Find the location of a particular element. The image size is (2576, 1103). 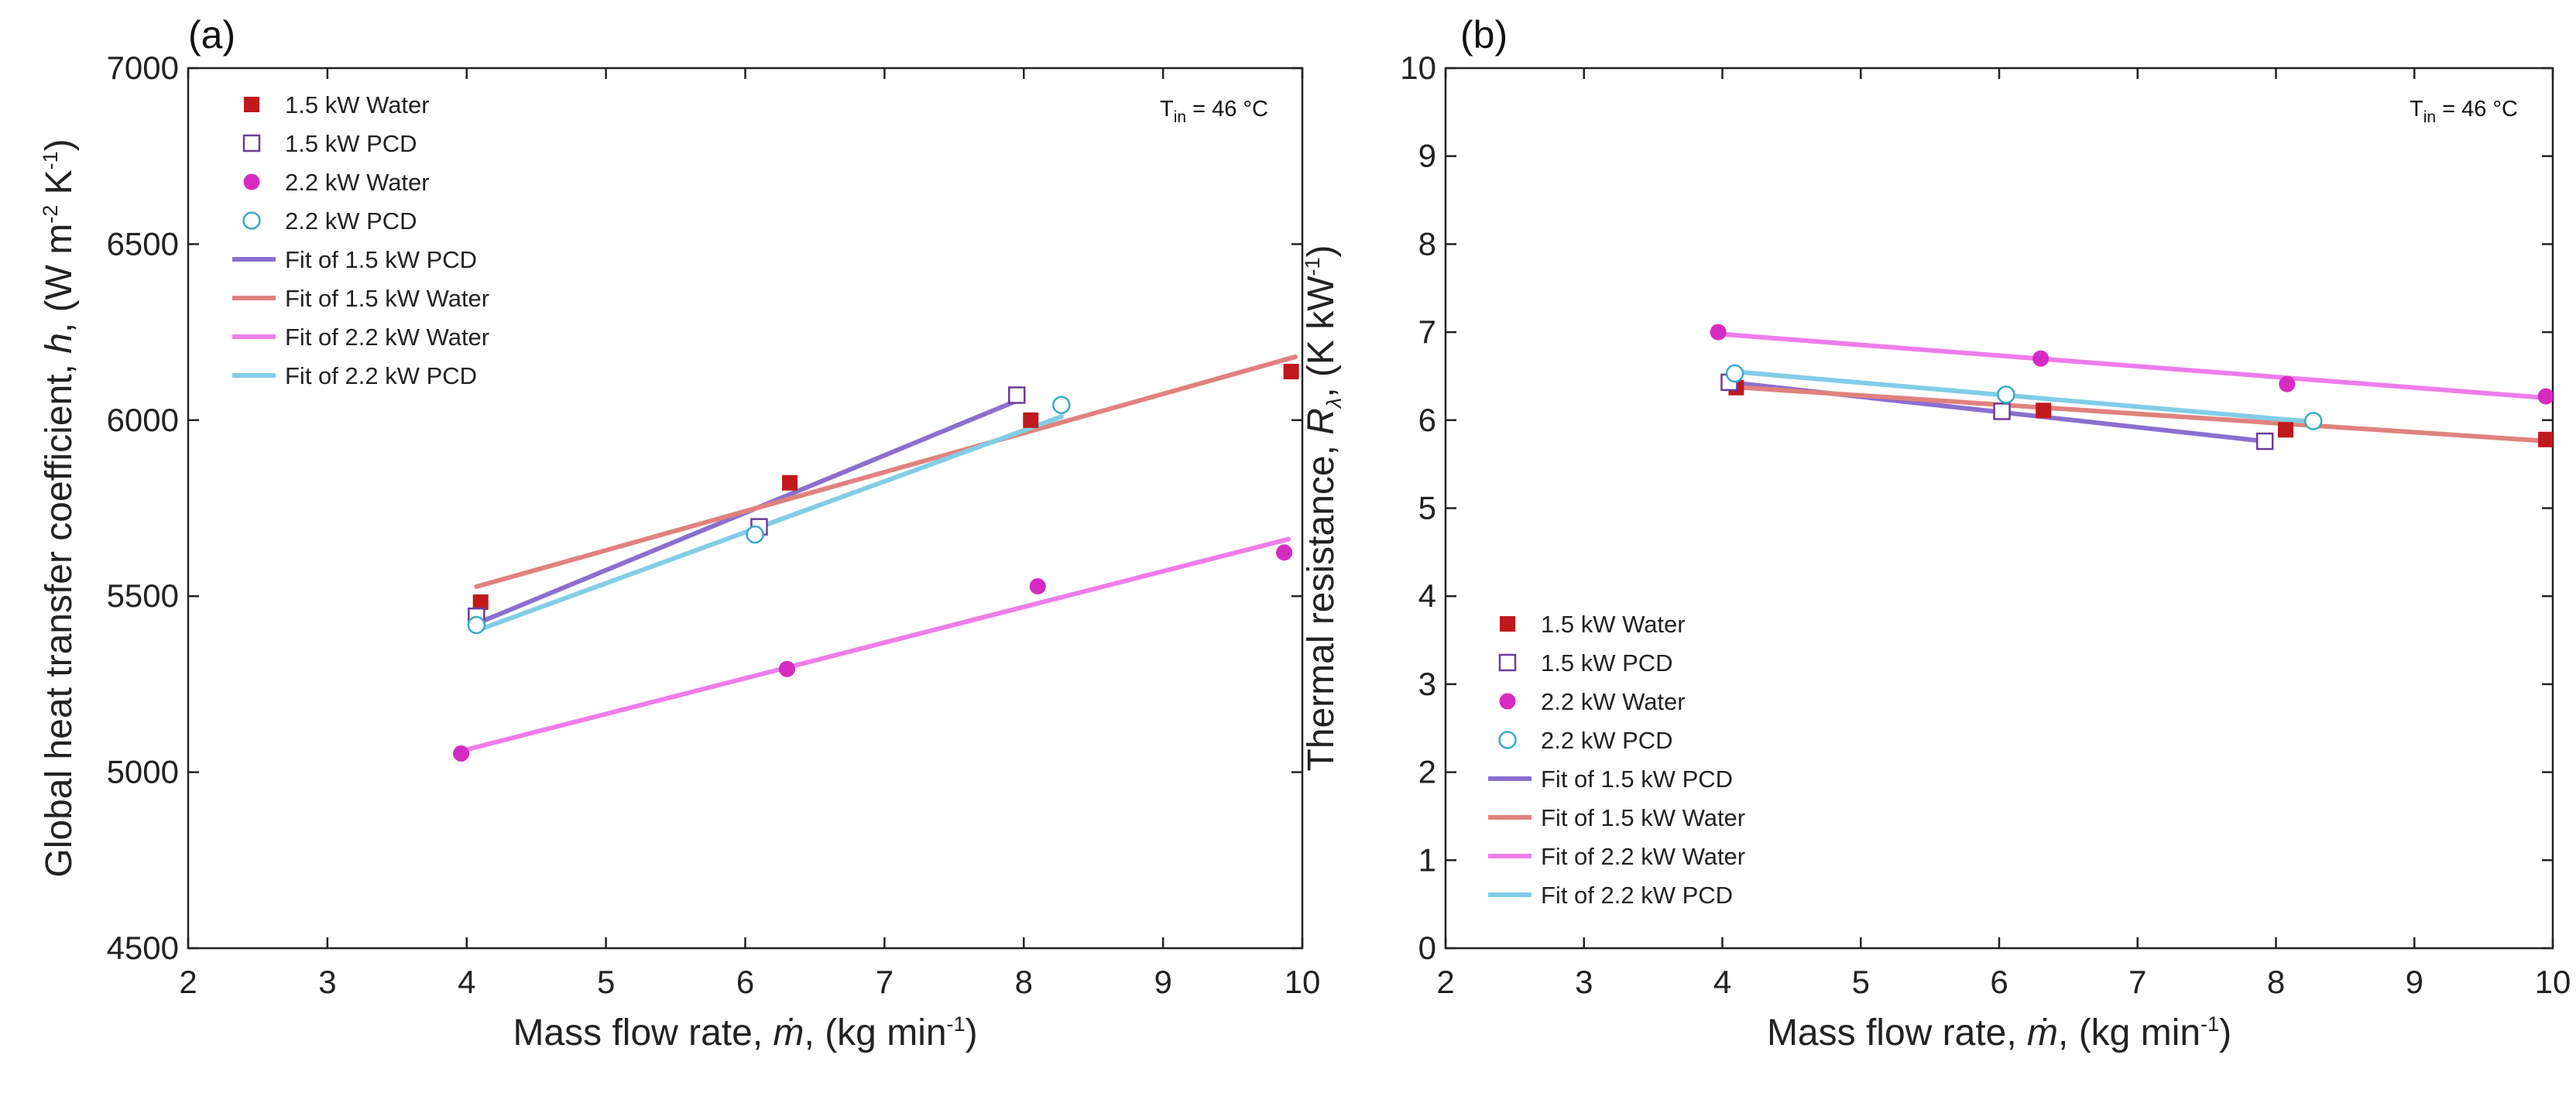

y-axis-title-mid: K is located at coordinates (59, 187).